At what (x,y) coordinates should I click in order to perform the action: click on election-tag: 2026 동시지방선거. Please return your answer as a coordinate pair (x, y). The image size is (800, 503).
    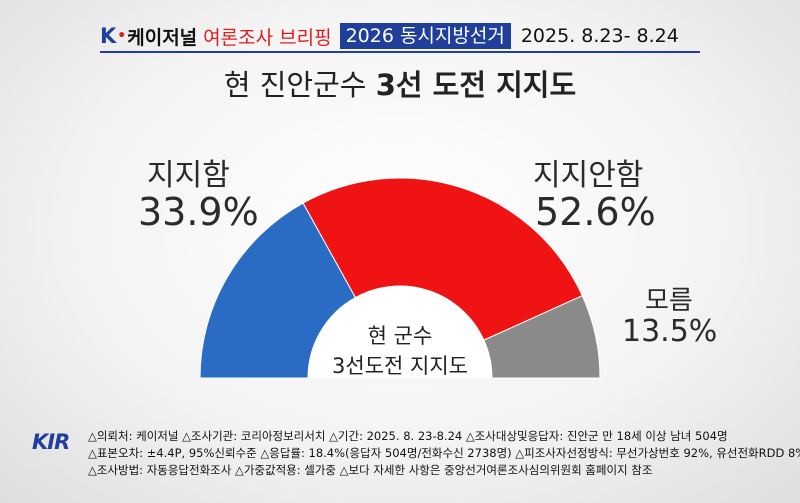
    Looking at the image, I should click on (425, 36).